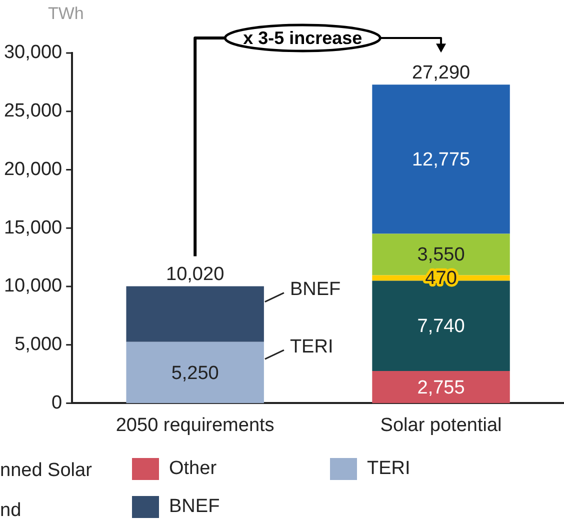  What do you see at coordinates (46, 471) in the screenshot?
I see `text: nned Solar` at bounding box center [46, 471].